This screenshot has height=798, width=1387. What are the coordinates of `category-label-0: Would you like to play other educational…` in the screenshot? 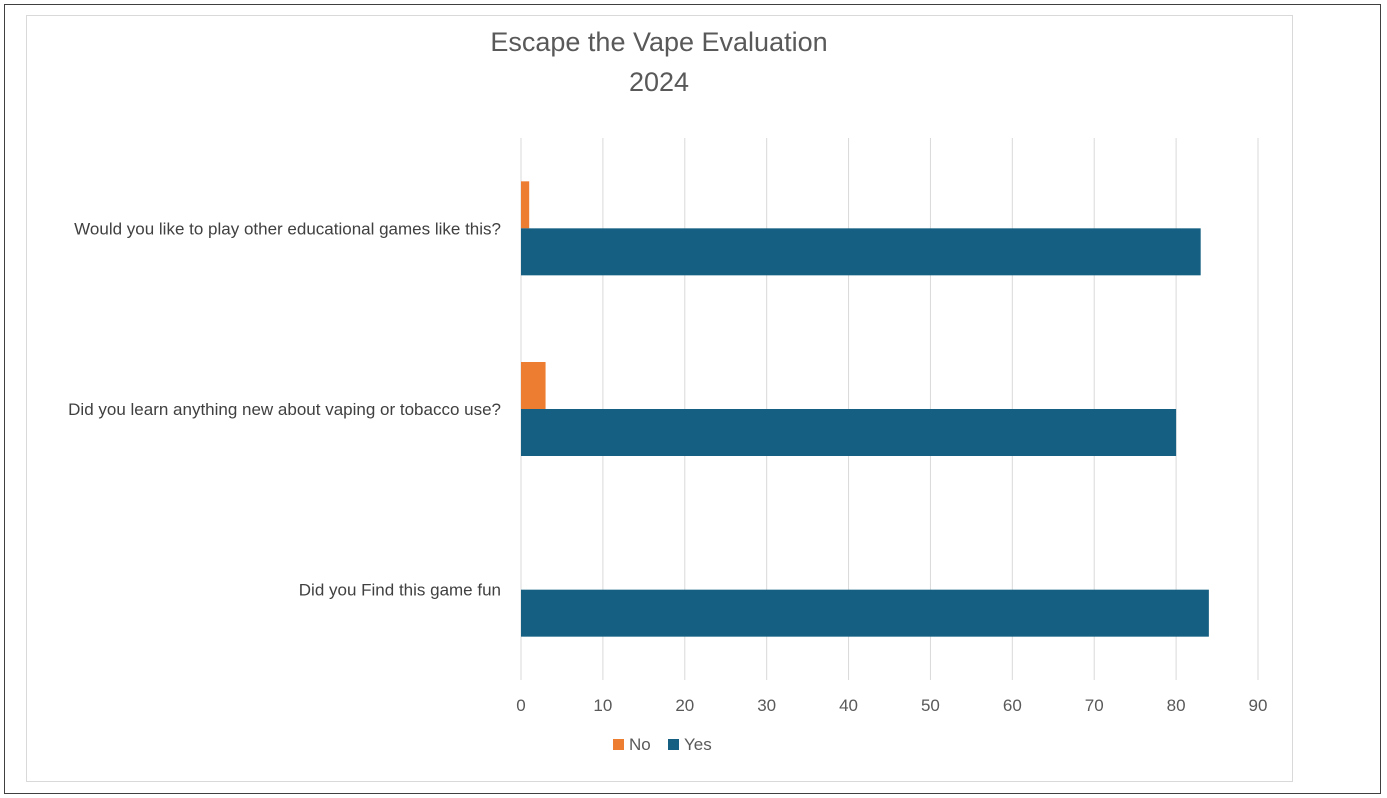 It's located at (287, 228).